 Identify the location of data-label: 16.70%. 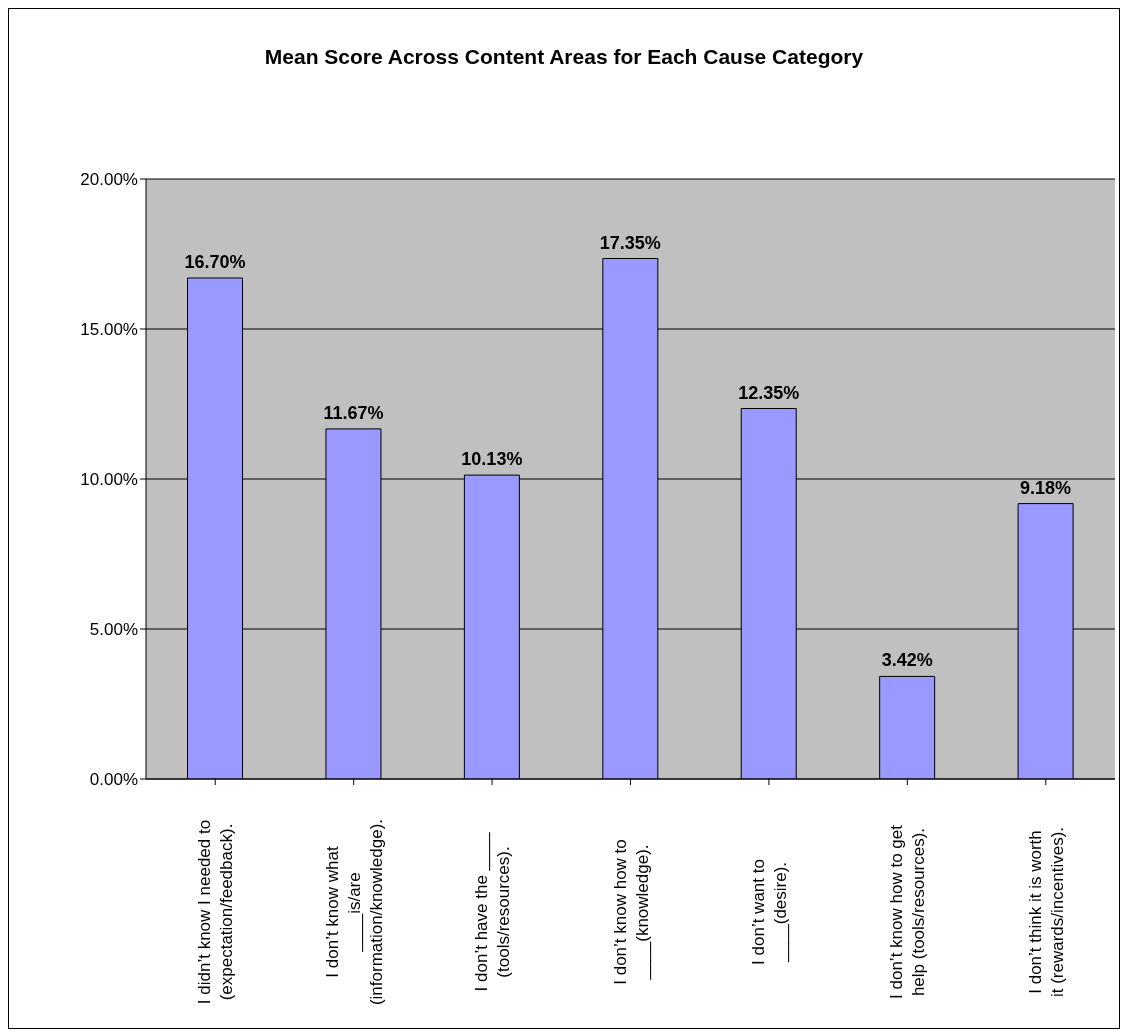
(215, 262).